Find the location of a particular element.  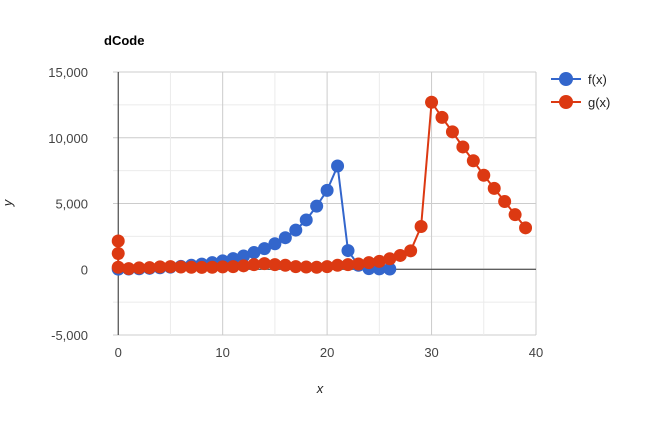

x-tick-label: 20 is located at coordinates (327, 352).